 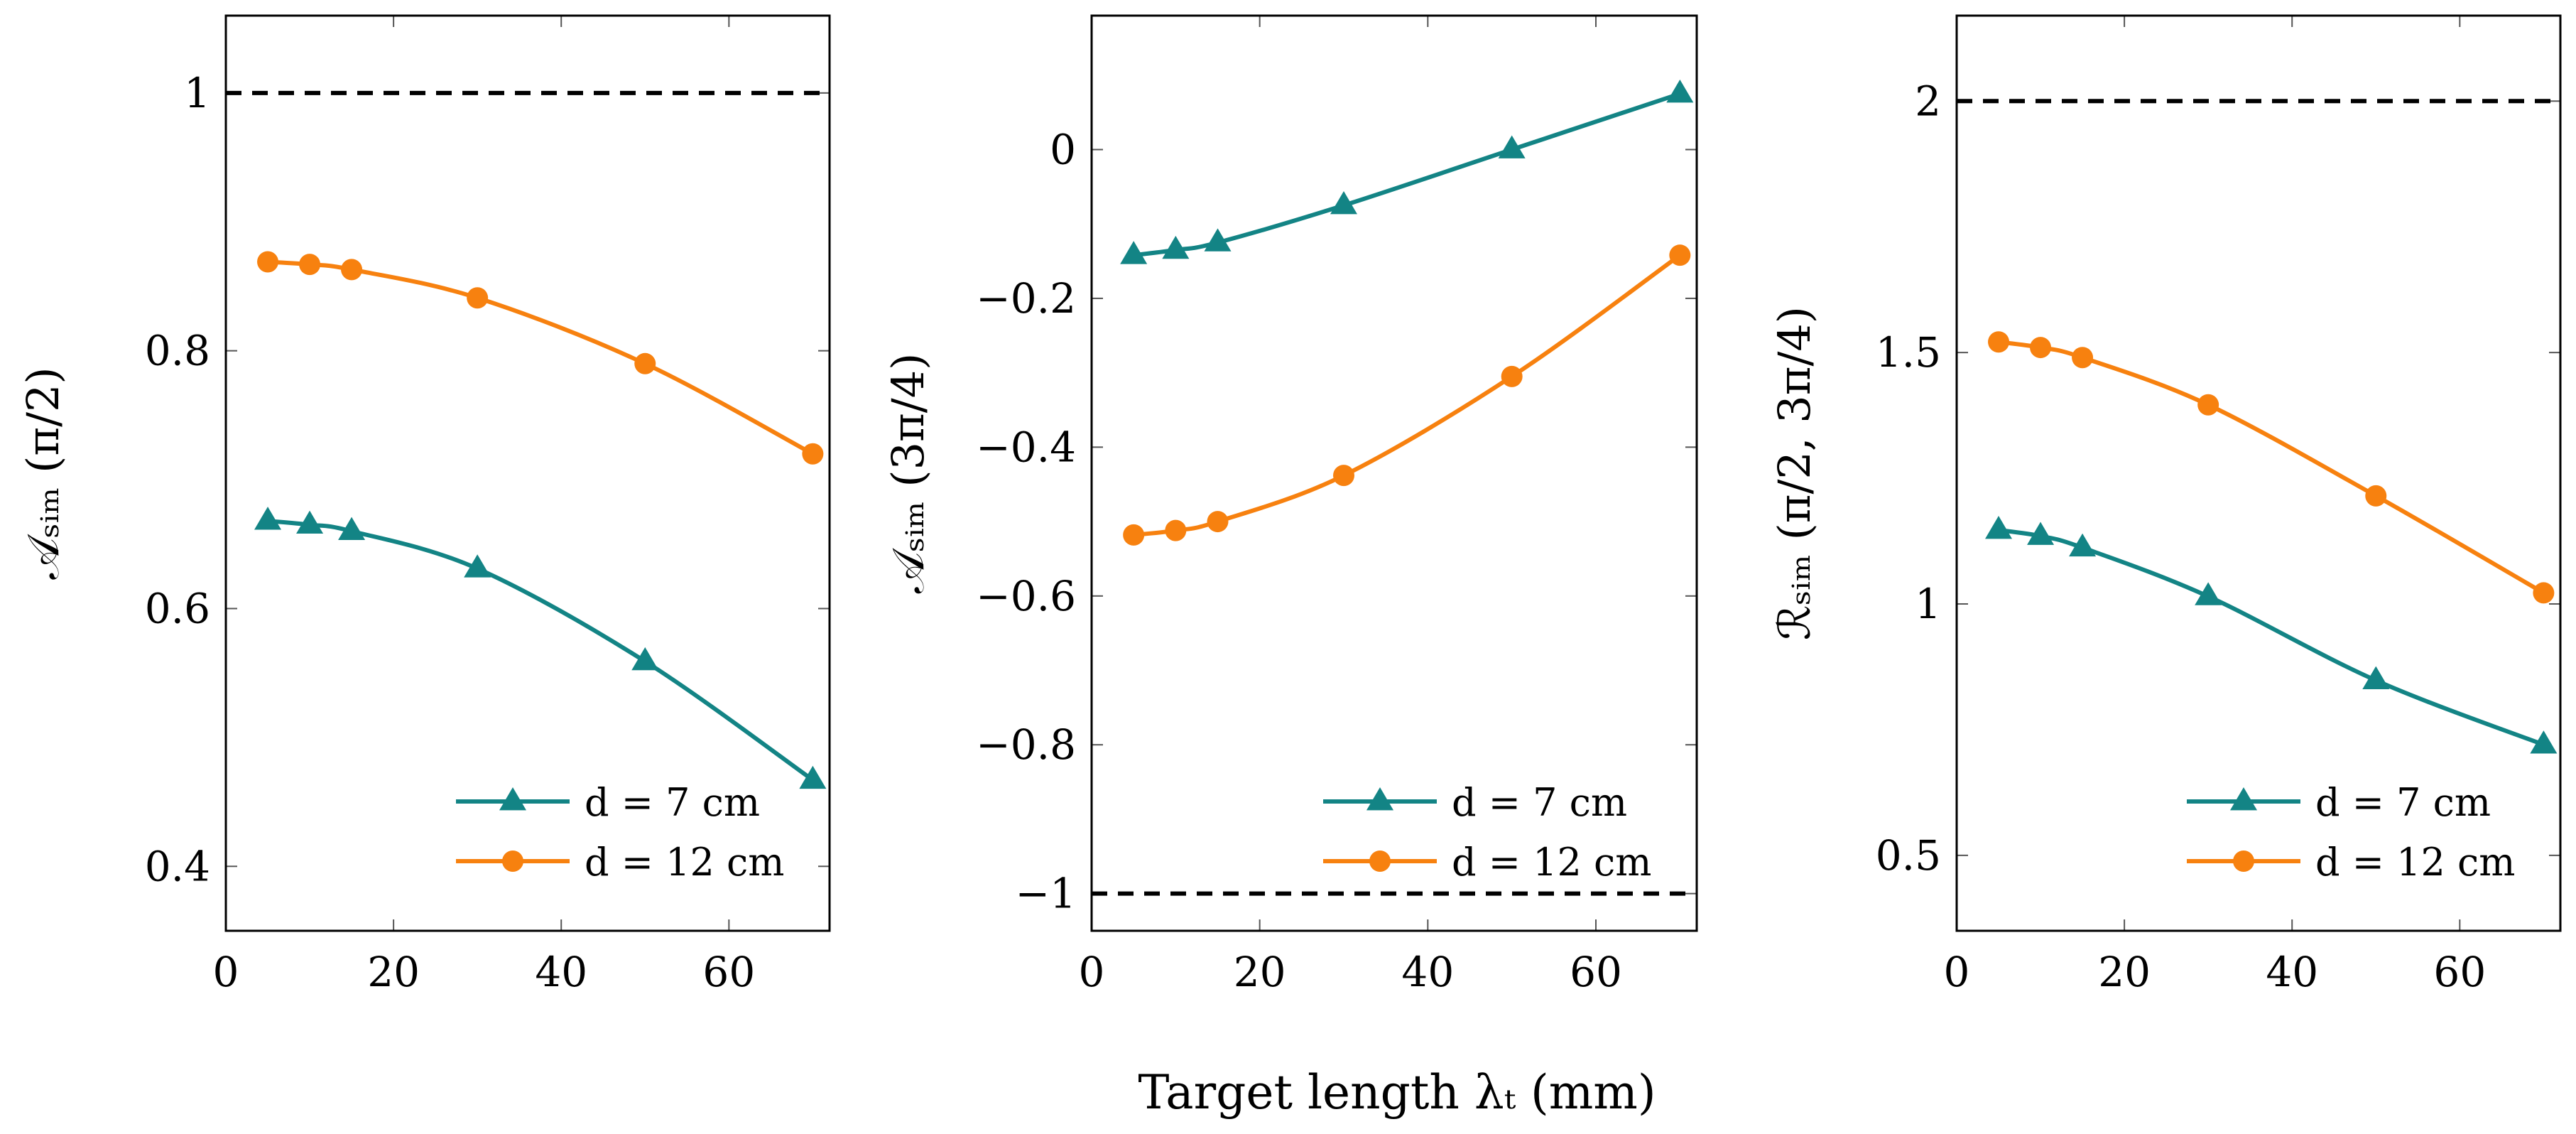 I want to click on y-tick-label: 0.6, so click(x=177, y=608).